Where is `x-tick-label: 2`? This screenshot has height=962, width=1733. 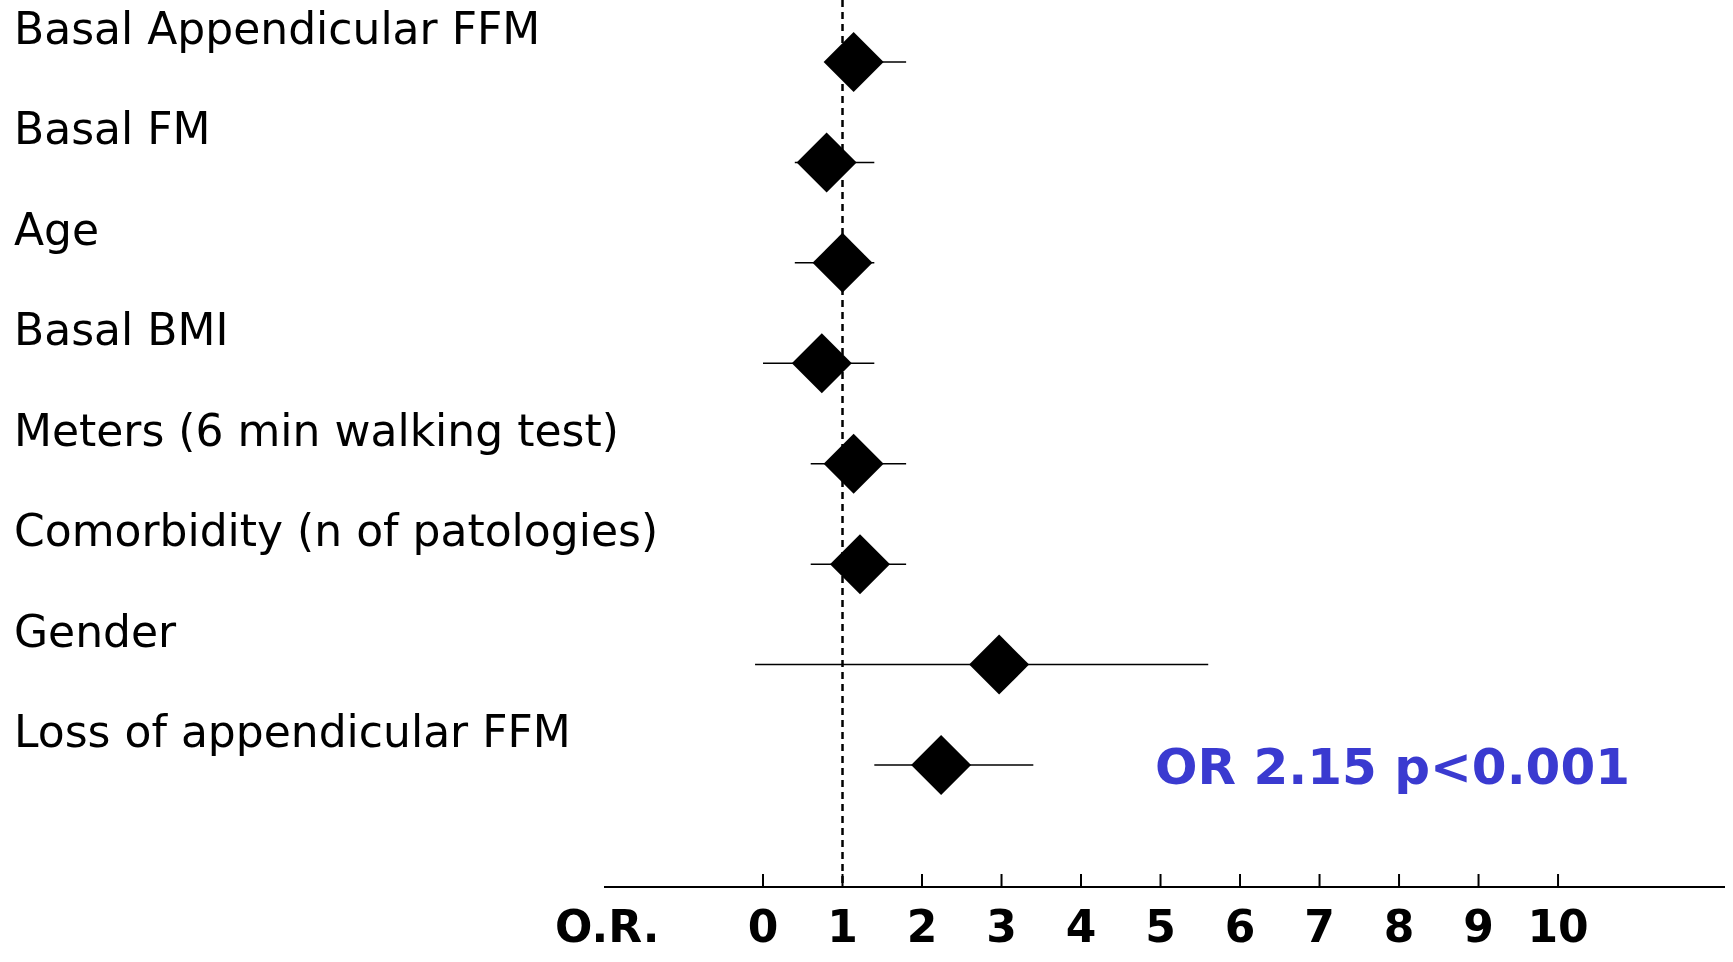
x-tick-label: 2 is located at coordinates (922, 926).